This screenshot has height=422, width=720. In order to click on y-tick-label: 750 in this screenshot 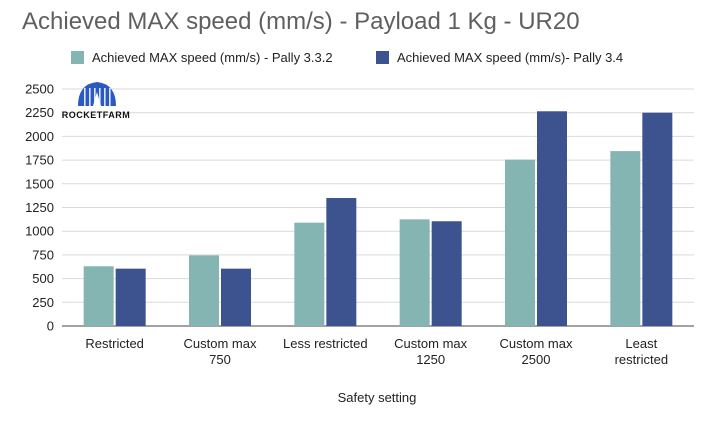, I will do `click(43, 254)`.